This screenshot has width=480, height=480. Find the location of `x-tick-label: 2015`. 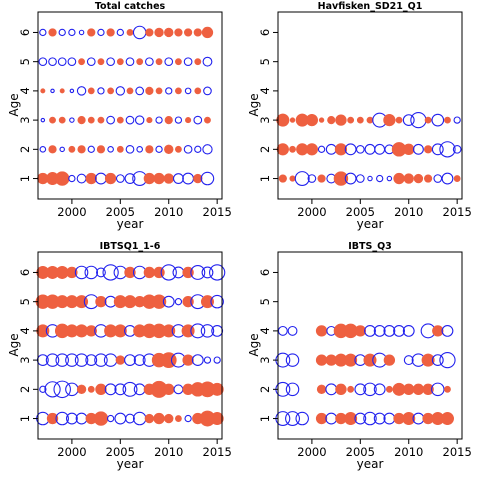

x-tick-label: 2015 is located at coordinates (217, 452).